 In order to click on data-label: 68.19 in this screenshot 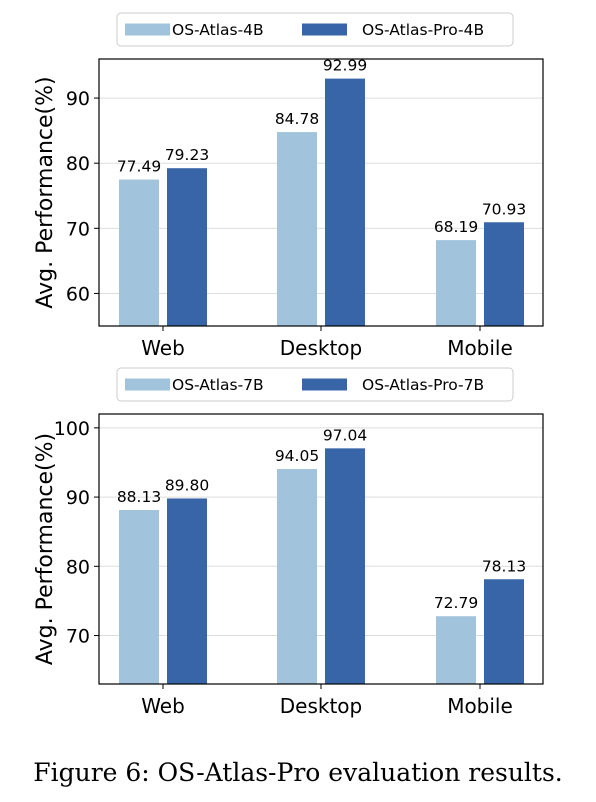, I will do `click(456, 227)`.